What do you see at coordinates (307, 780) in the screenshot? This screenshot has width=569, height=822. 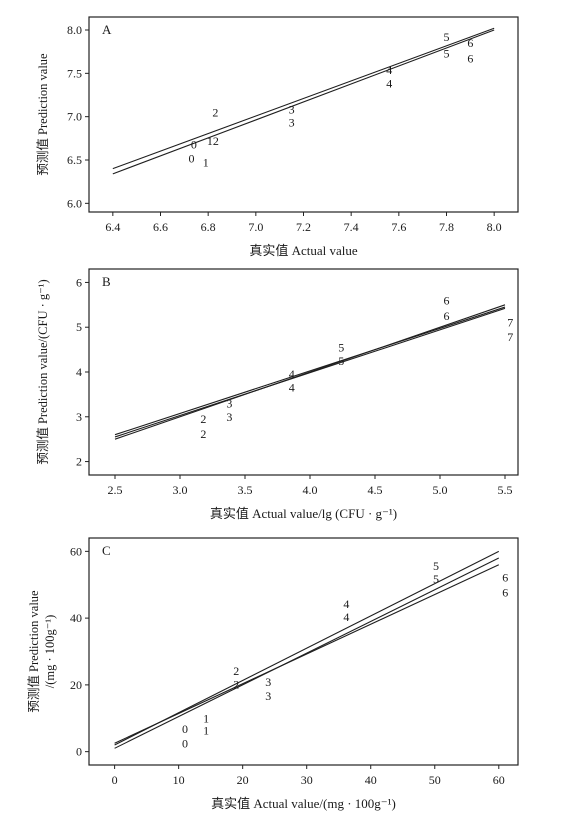 I see `x-tick-label: 30` at bounding box center [307, 780].